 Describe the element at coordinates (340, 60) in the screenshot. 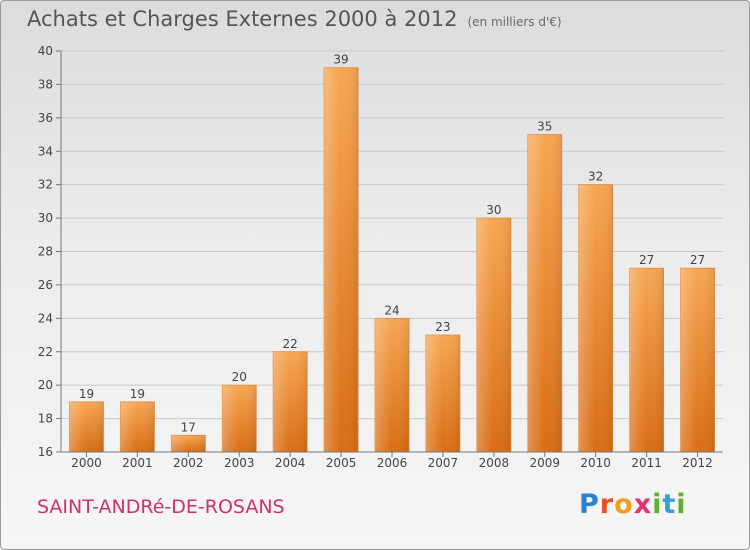

I see `bar-value-label: 39` at that location.